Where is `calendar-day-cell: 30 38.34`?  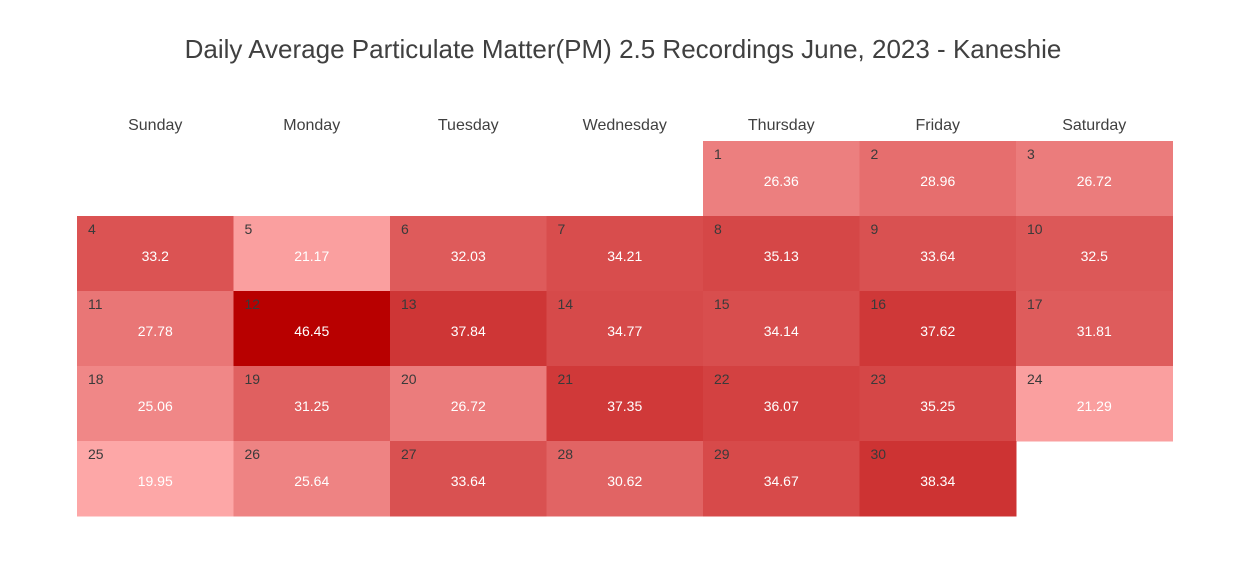
calendar-day-cell: 30 38.34 is located at coordinates (938, 479).